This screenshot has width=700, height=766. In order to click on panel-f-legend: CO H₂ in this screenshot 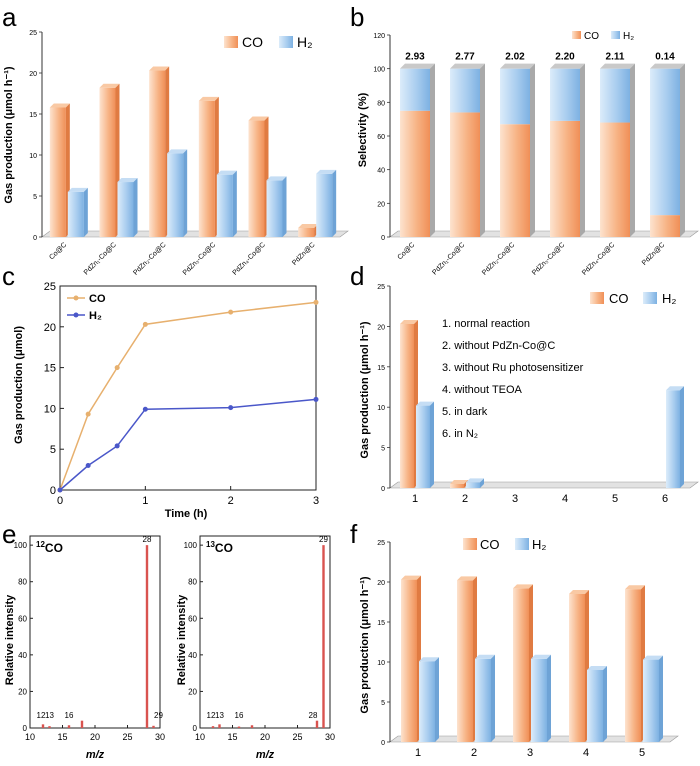, I will do `click(504, 544)`.